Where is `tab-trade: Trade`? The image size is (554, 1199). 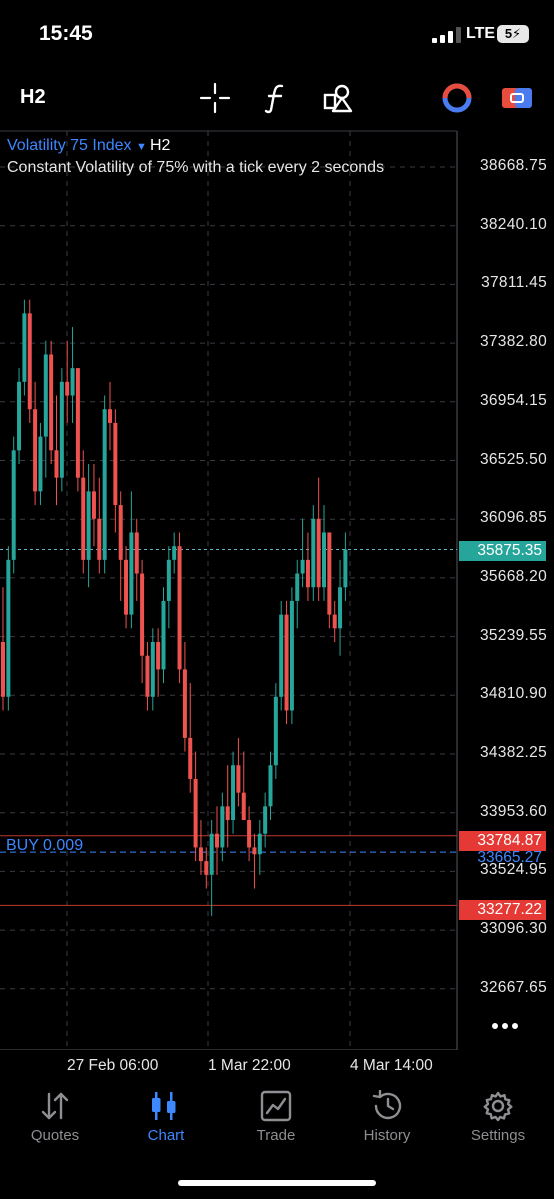 tab-trade: Trade is located at coordinates (276, 1120).